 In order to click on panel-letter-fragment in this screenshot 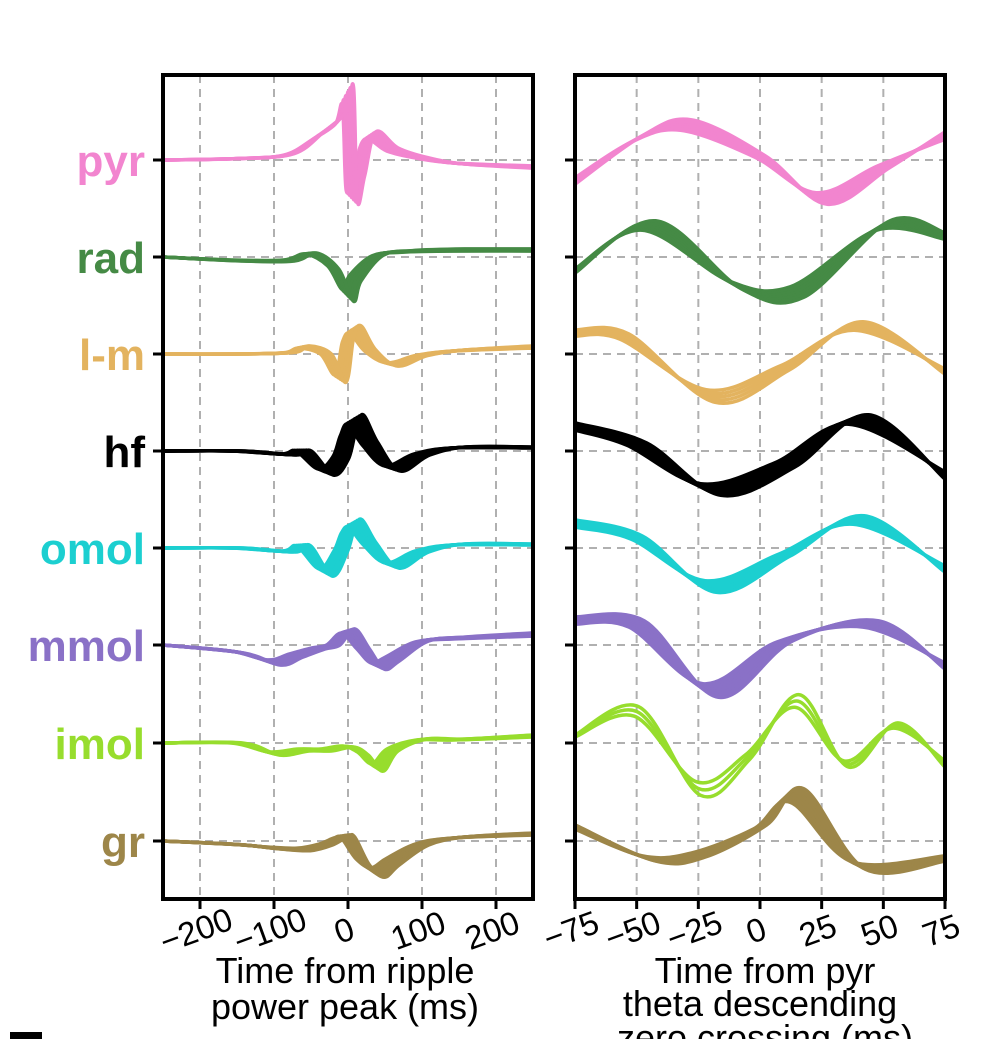, I will do `click(26, 1035)`.